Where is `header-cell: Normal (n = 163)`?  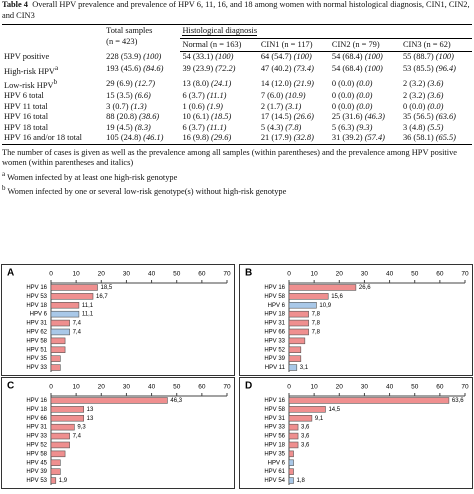 header-cell: Normal (n = 163) is located at coordinates (219, 45).